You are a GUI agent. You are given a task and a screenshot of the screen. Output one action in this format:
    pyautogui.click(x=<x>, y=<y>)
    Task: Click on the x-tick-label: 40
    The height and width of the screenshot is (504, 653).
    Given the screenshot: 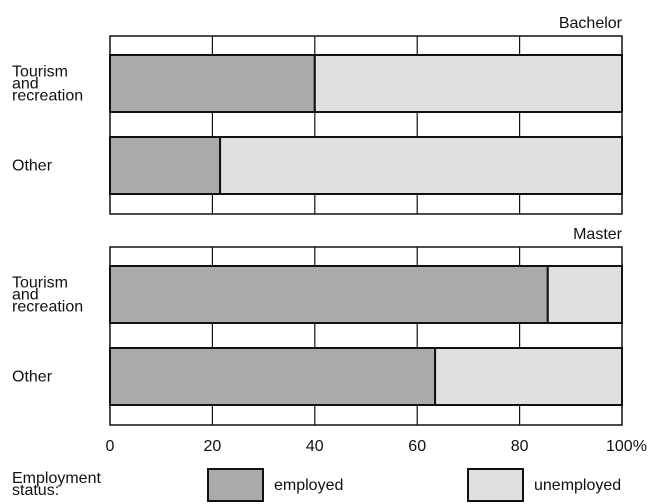 What is the action you would take?
    pyautogui.click(x=315, y=446)
    